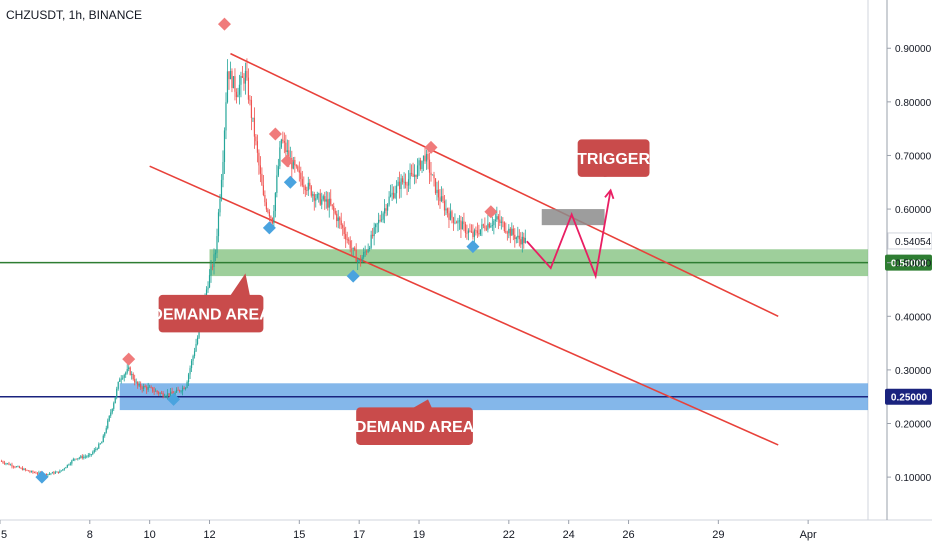 Image resolution: width=932 pixels, height=550 pixels. Describe the element at coordinates (74, 15) in the screenshot. I see `symbol-title: CHZUSDT, 1h, BINANCE` at that location.